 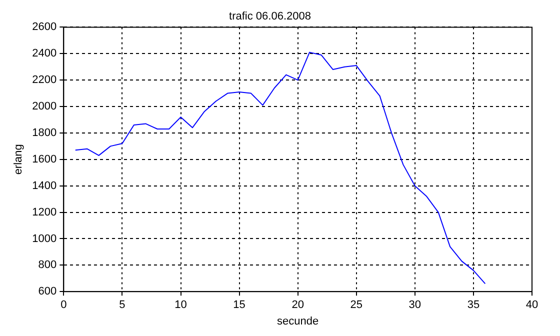 What do you see at coordinates (63, 305) in the screenshot?
I see `x-tick-label: 0` at bounding box center [63, 305].